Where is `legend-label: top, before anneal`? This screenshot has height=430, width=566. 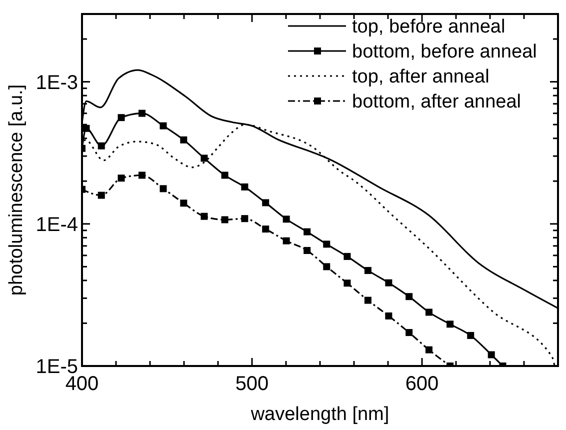
legend-label: top, before anneal is located at coordinates (429, 27).